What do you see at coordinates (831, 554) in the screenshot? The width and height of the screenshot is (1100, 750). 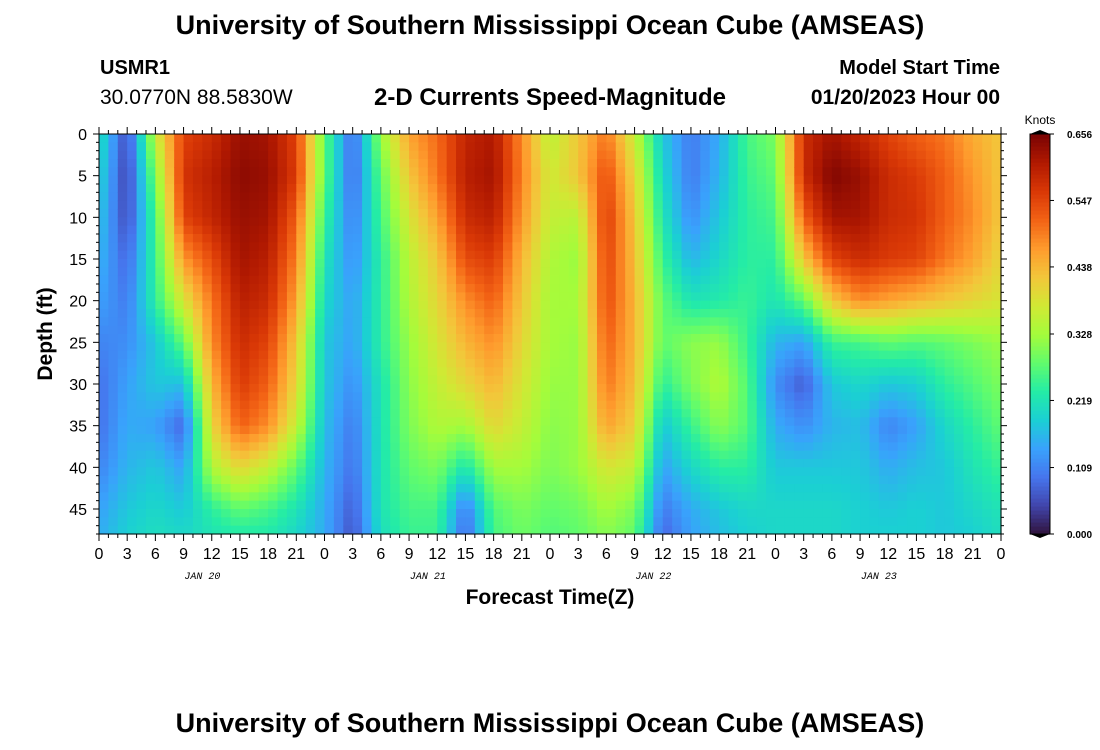 I see `x-tick-label: 6` at bounding box center [831, 554].